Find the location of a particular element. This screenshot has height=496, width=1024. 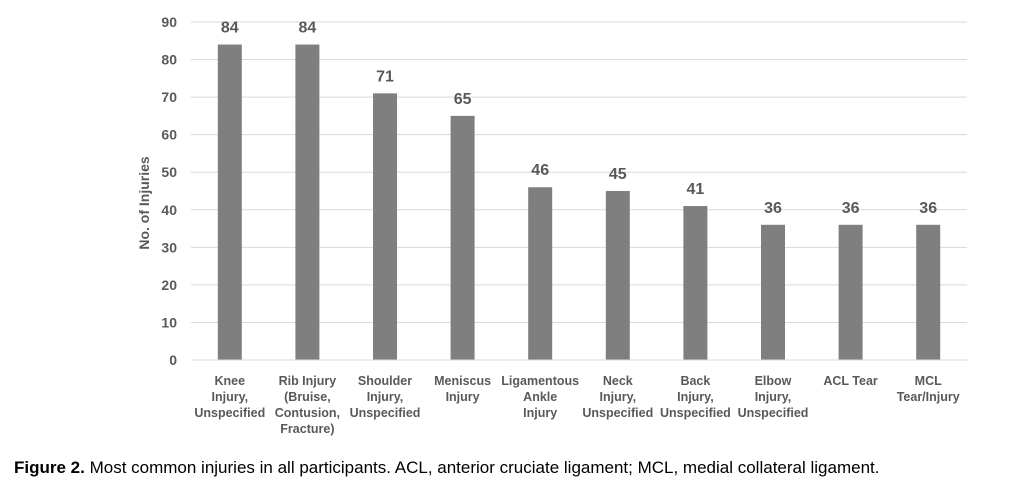

category-label: Shoulder Injury, Unspecified is located at coordinates (385, 397).